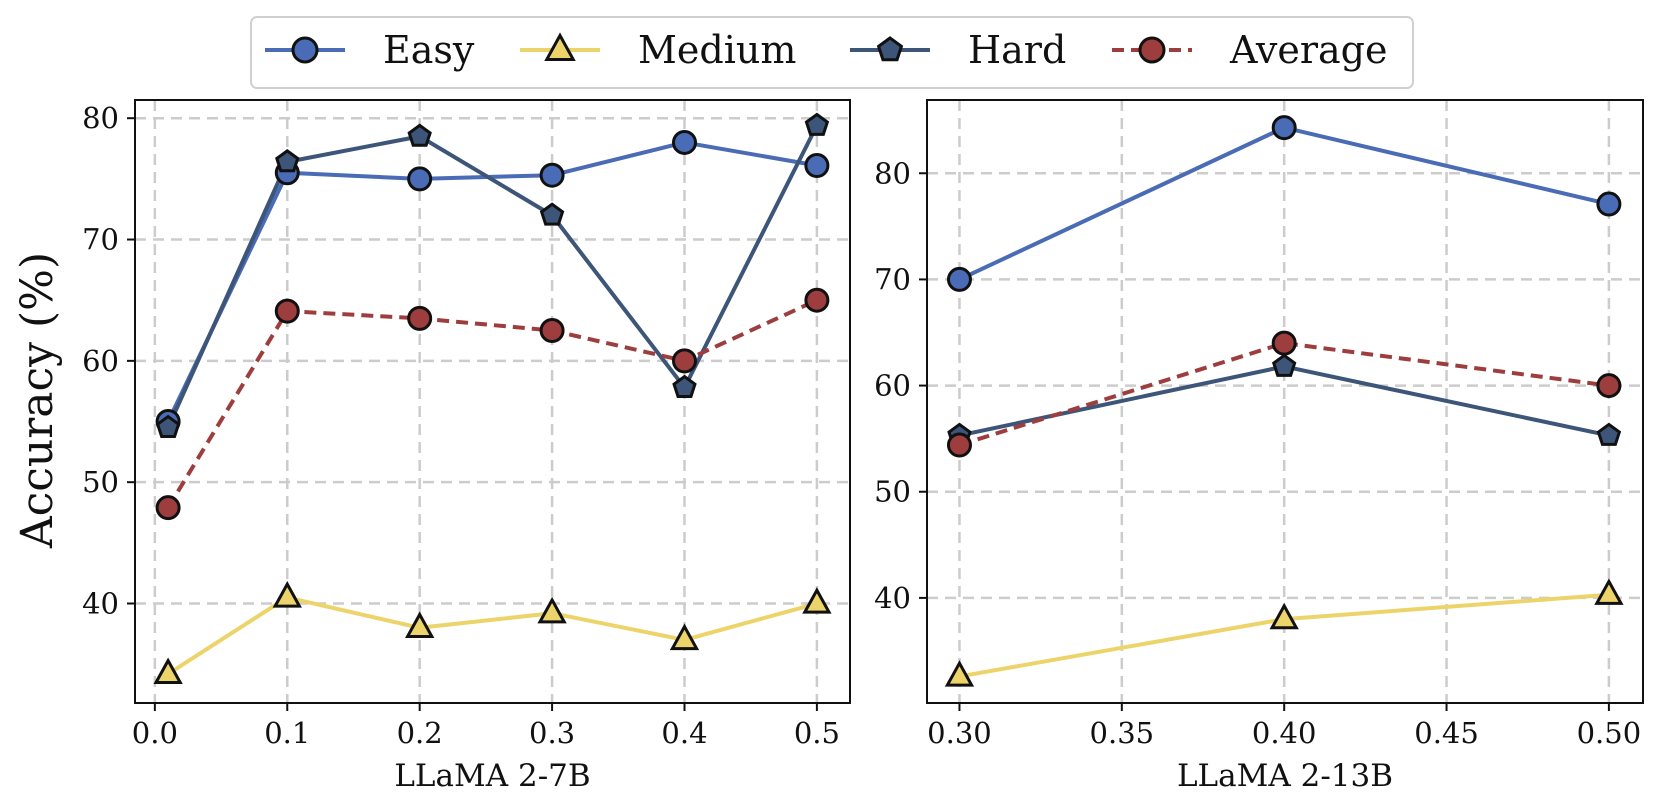 This screenshot has height=810, width=1661. What do you see at coordinates (1446, 733) in the screenshot?
I see `right-xtick-label: 0.45` at bounding box center [1446, 733].